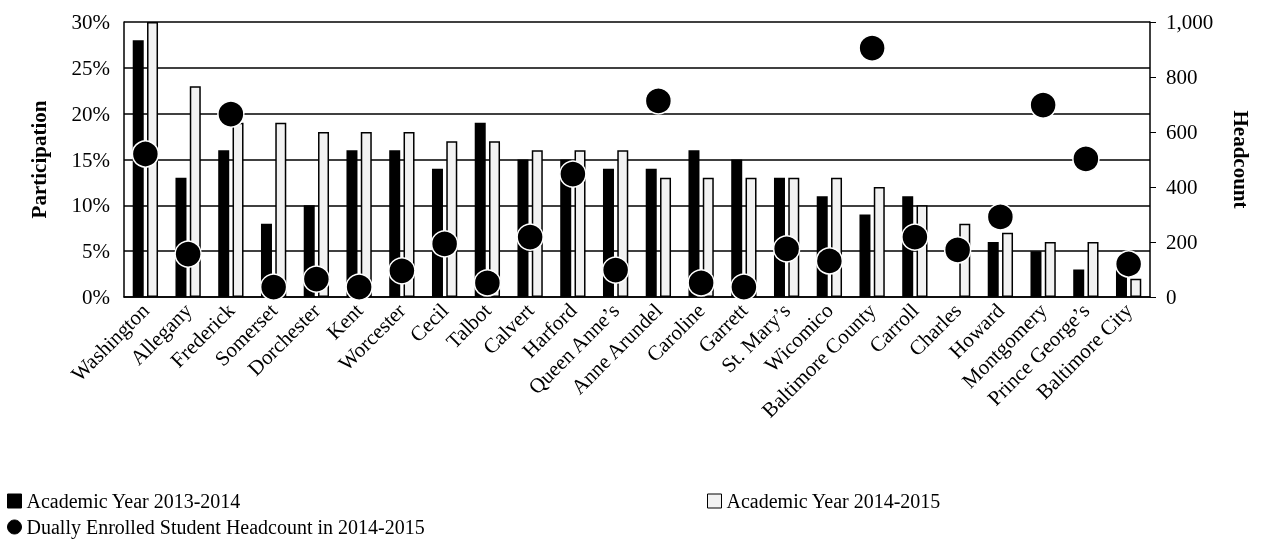  What do you see at coordinates (133, 501) in the screenshot?
I see `legend-label: Academic Year 2013-2014` at bounding box center [133, 501].